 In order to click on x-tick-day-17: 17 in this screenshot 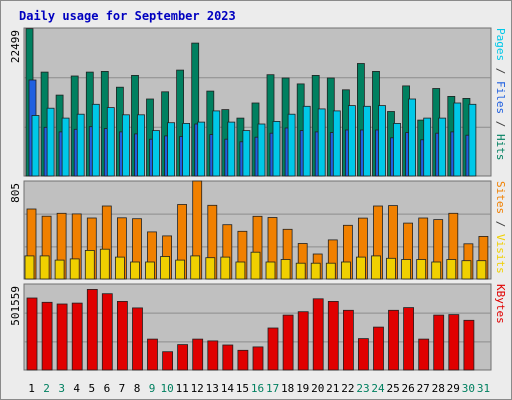, I will do `click(272, 388)`.